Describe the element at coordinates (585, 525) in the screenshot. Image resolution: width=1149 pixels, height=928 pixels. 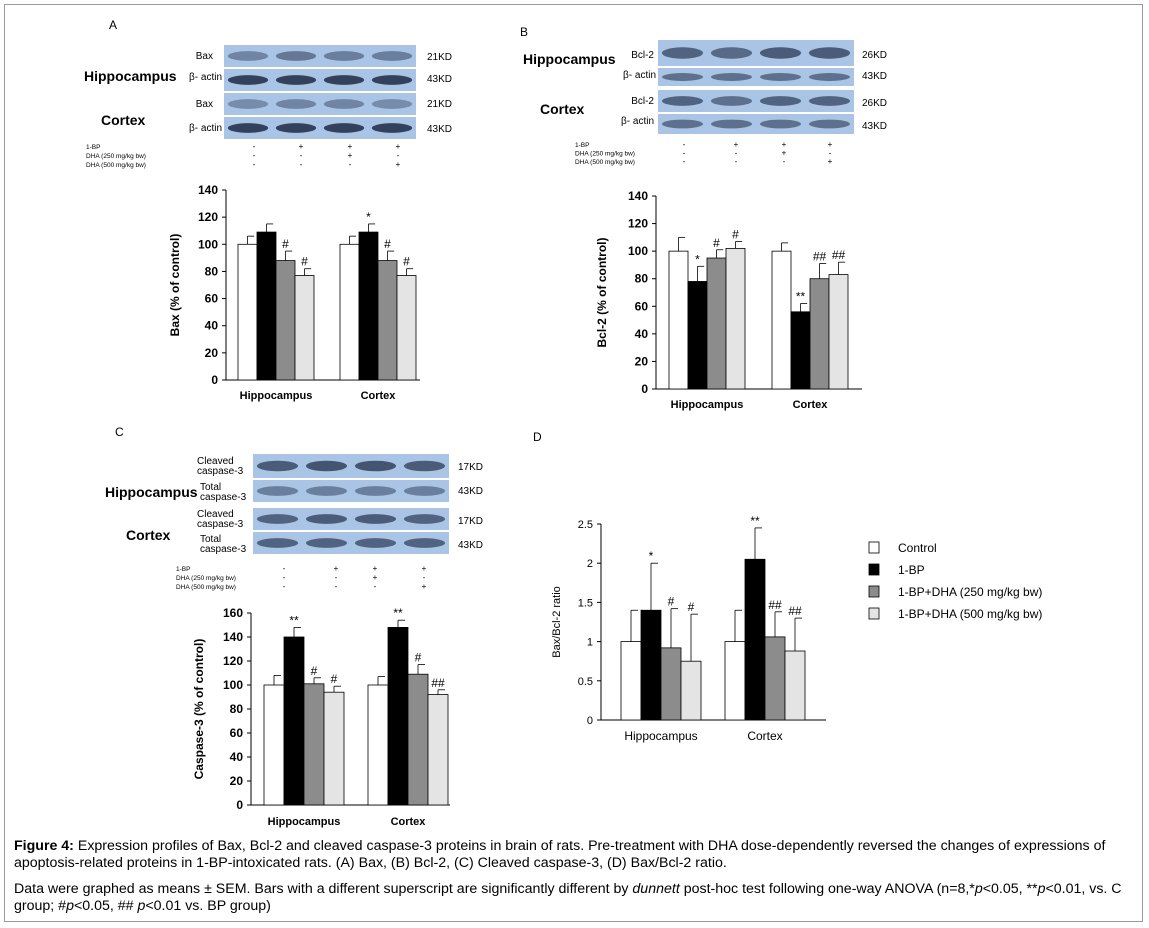
I see `y-tick-label: 2.5` at that location.